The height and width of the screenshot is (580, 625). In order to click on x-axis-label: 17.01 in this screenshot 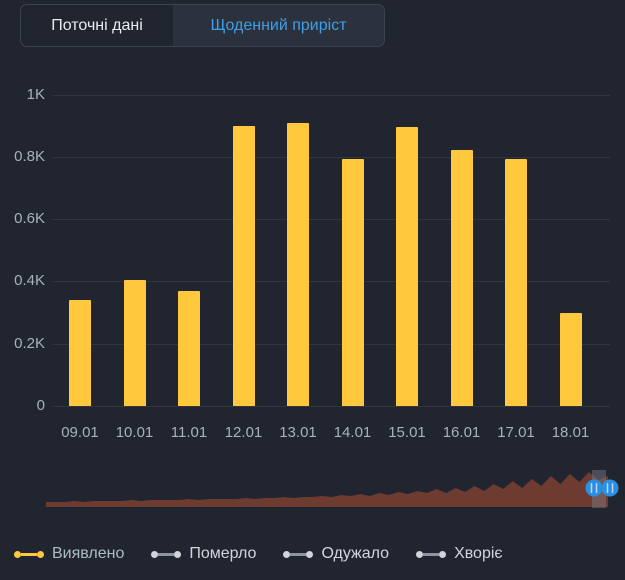, I will do `click(516, 432)`.